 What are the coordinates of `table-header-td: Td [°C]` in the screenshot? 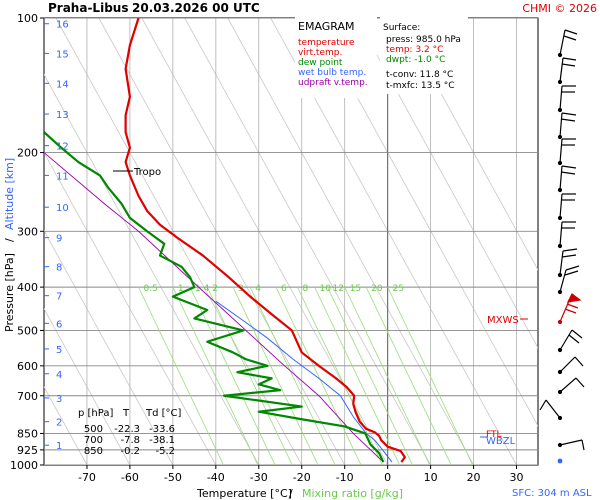 It's located at (163, 413).